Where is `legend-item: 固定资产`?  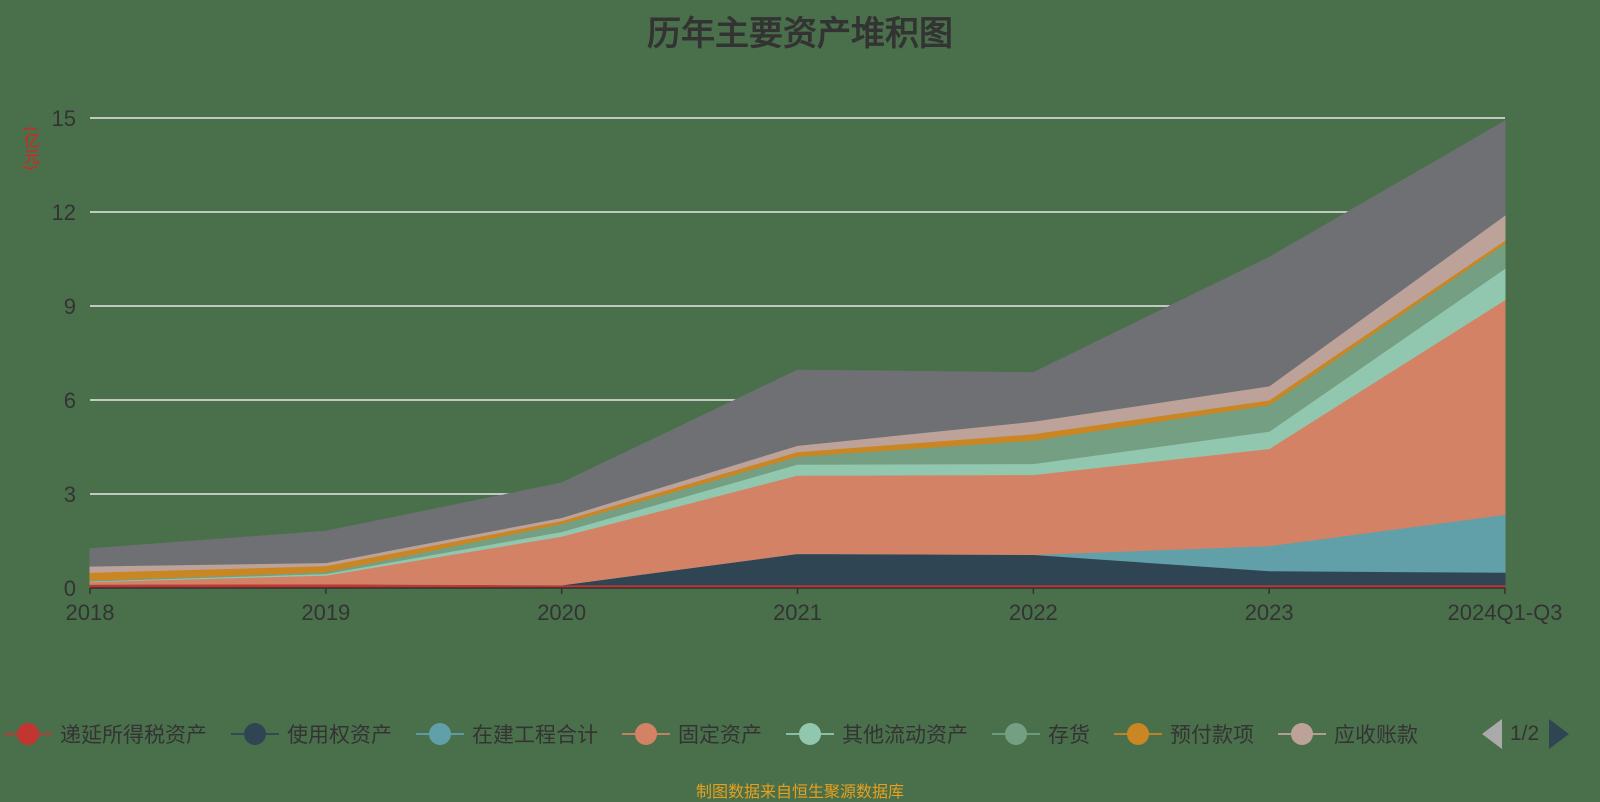
legend-item: 固定资产 is located at coordinates (692, 734).